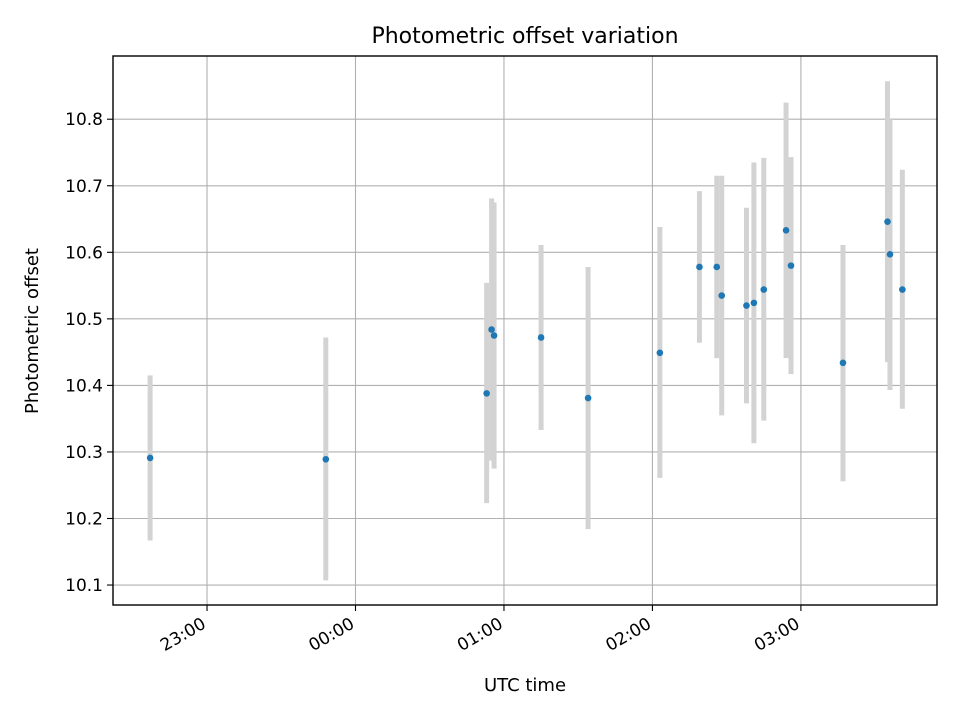 The width and height of the screenshot is (960, 720). What do you see at coordinates (84, 519) in the screenshot?
I see `y-tick-label: 10.2` at bounding box center [84, 519].